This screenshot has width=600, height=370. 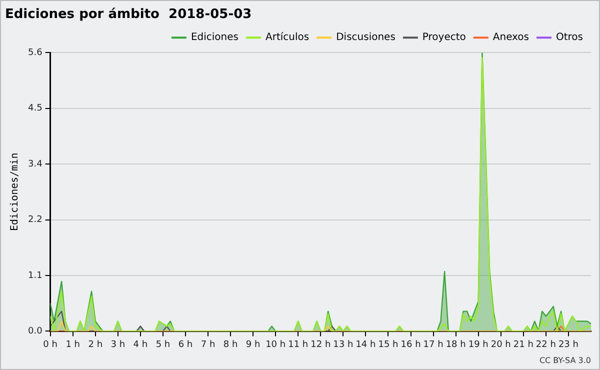 I want to click on x-tick-label: 0 h, so click(x=50, y=345).